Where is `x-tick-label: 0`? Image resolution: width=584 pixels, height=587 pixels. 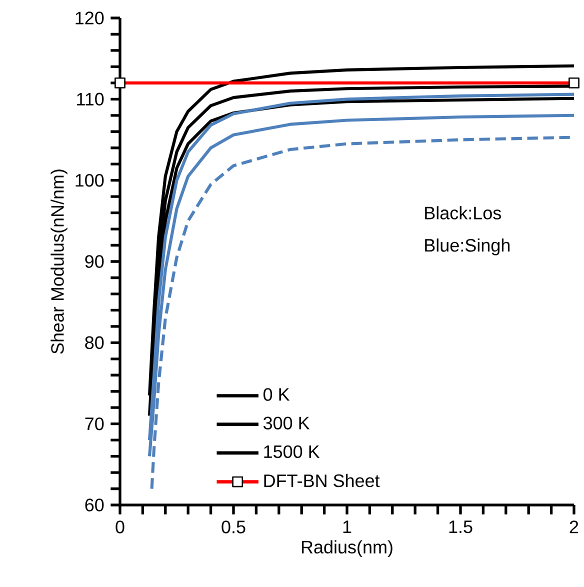
x-tick-label: 0 is located at coordinates (120, 527).